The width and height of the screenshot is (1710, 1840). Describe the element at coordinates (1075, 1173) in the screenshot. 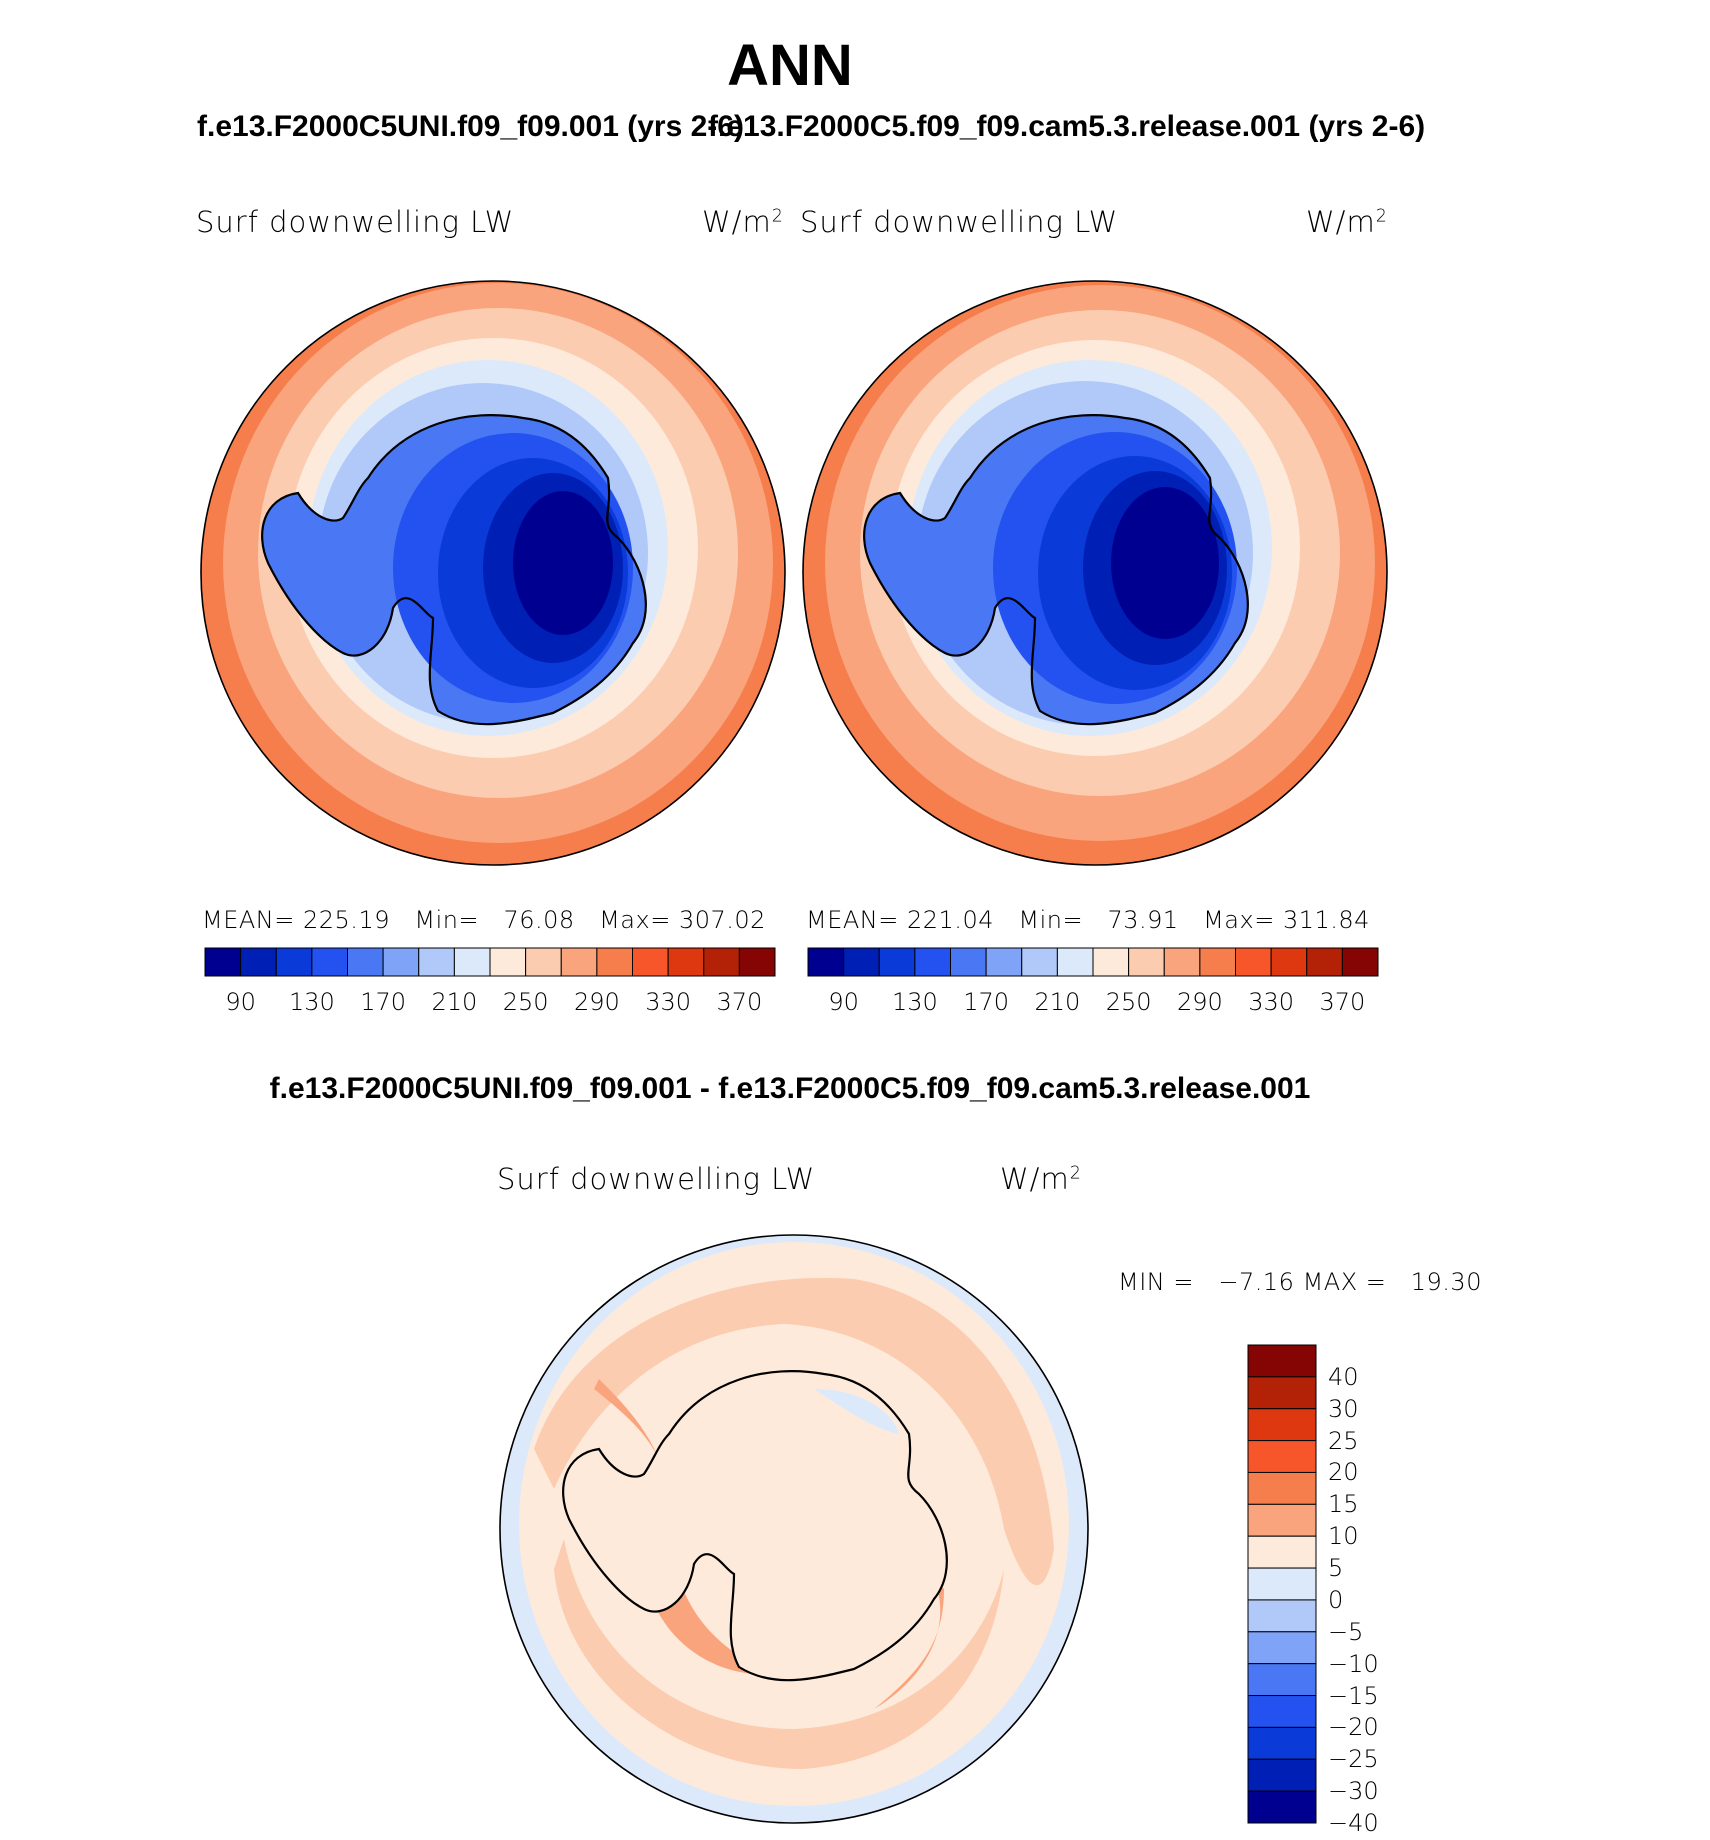

I see `diff-units-exp: 2` at that location.